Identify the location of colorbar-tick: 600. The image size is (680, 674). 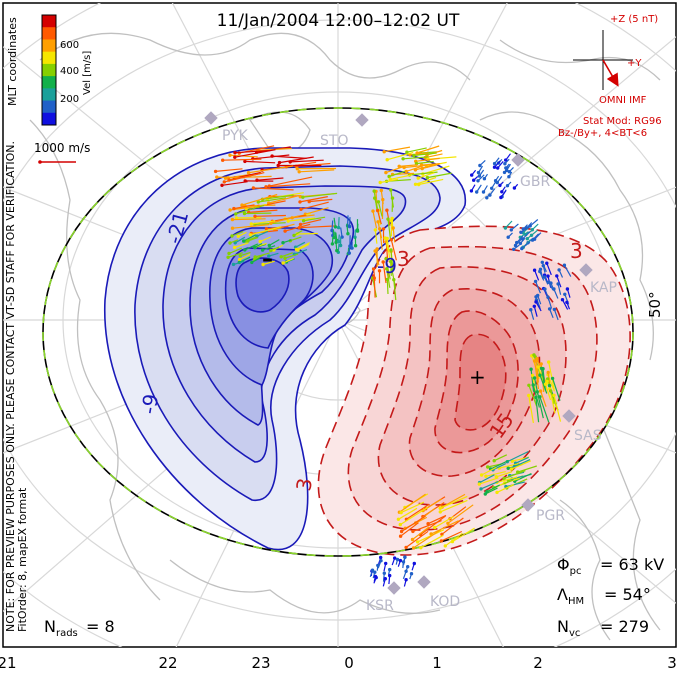
(69, 45).